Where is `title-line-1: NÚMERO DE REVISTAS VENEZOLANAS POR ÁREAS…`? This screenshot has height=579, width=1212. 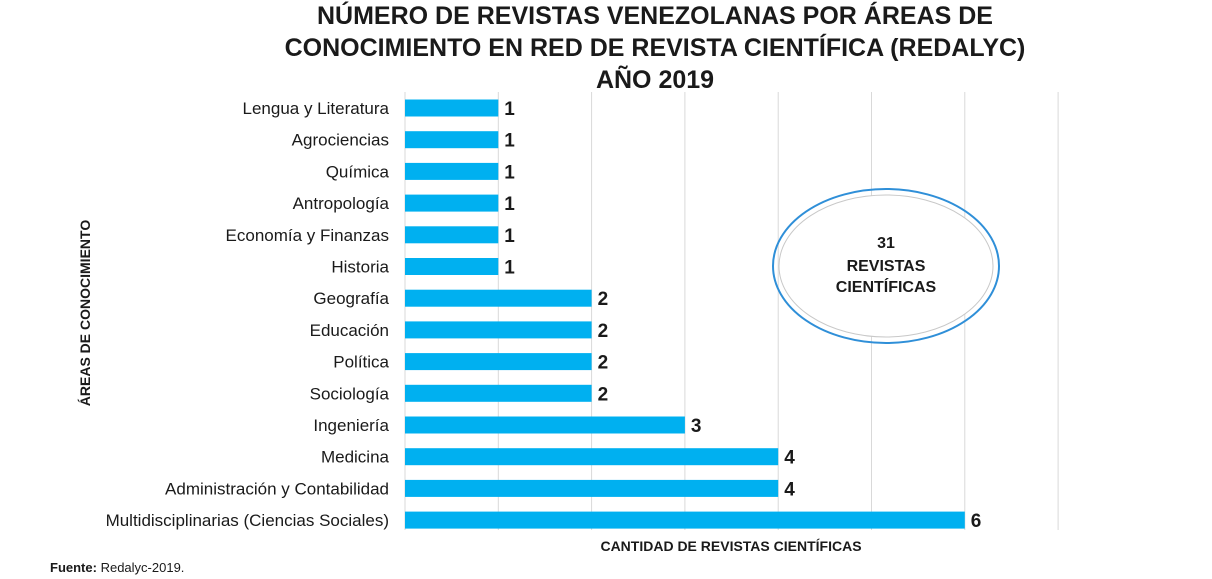 title-line-1: NÚMERO DE REVISTAS VENEZOLANAS POR ÁREAS… is located at coordinates (655, 15).